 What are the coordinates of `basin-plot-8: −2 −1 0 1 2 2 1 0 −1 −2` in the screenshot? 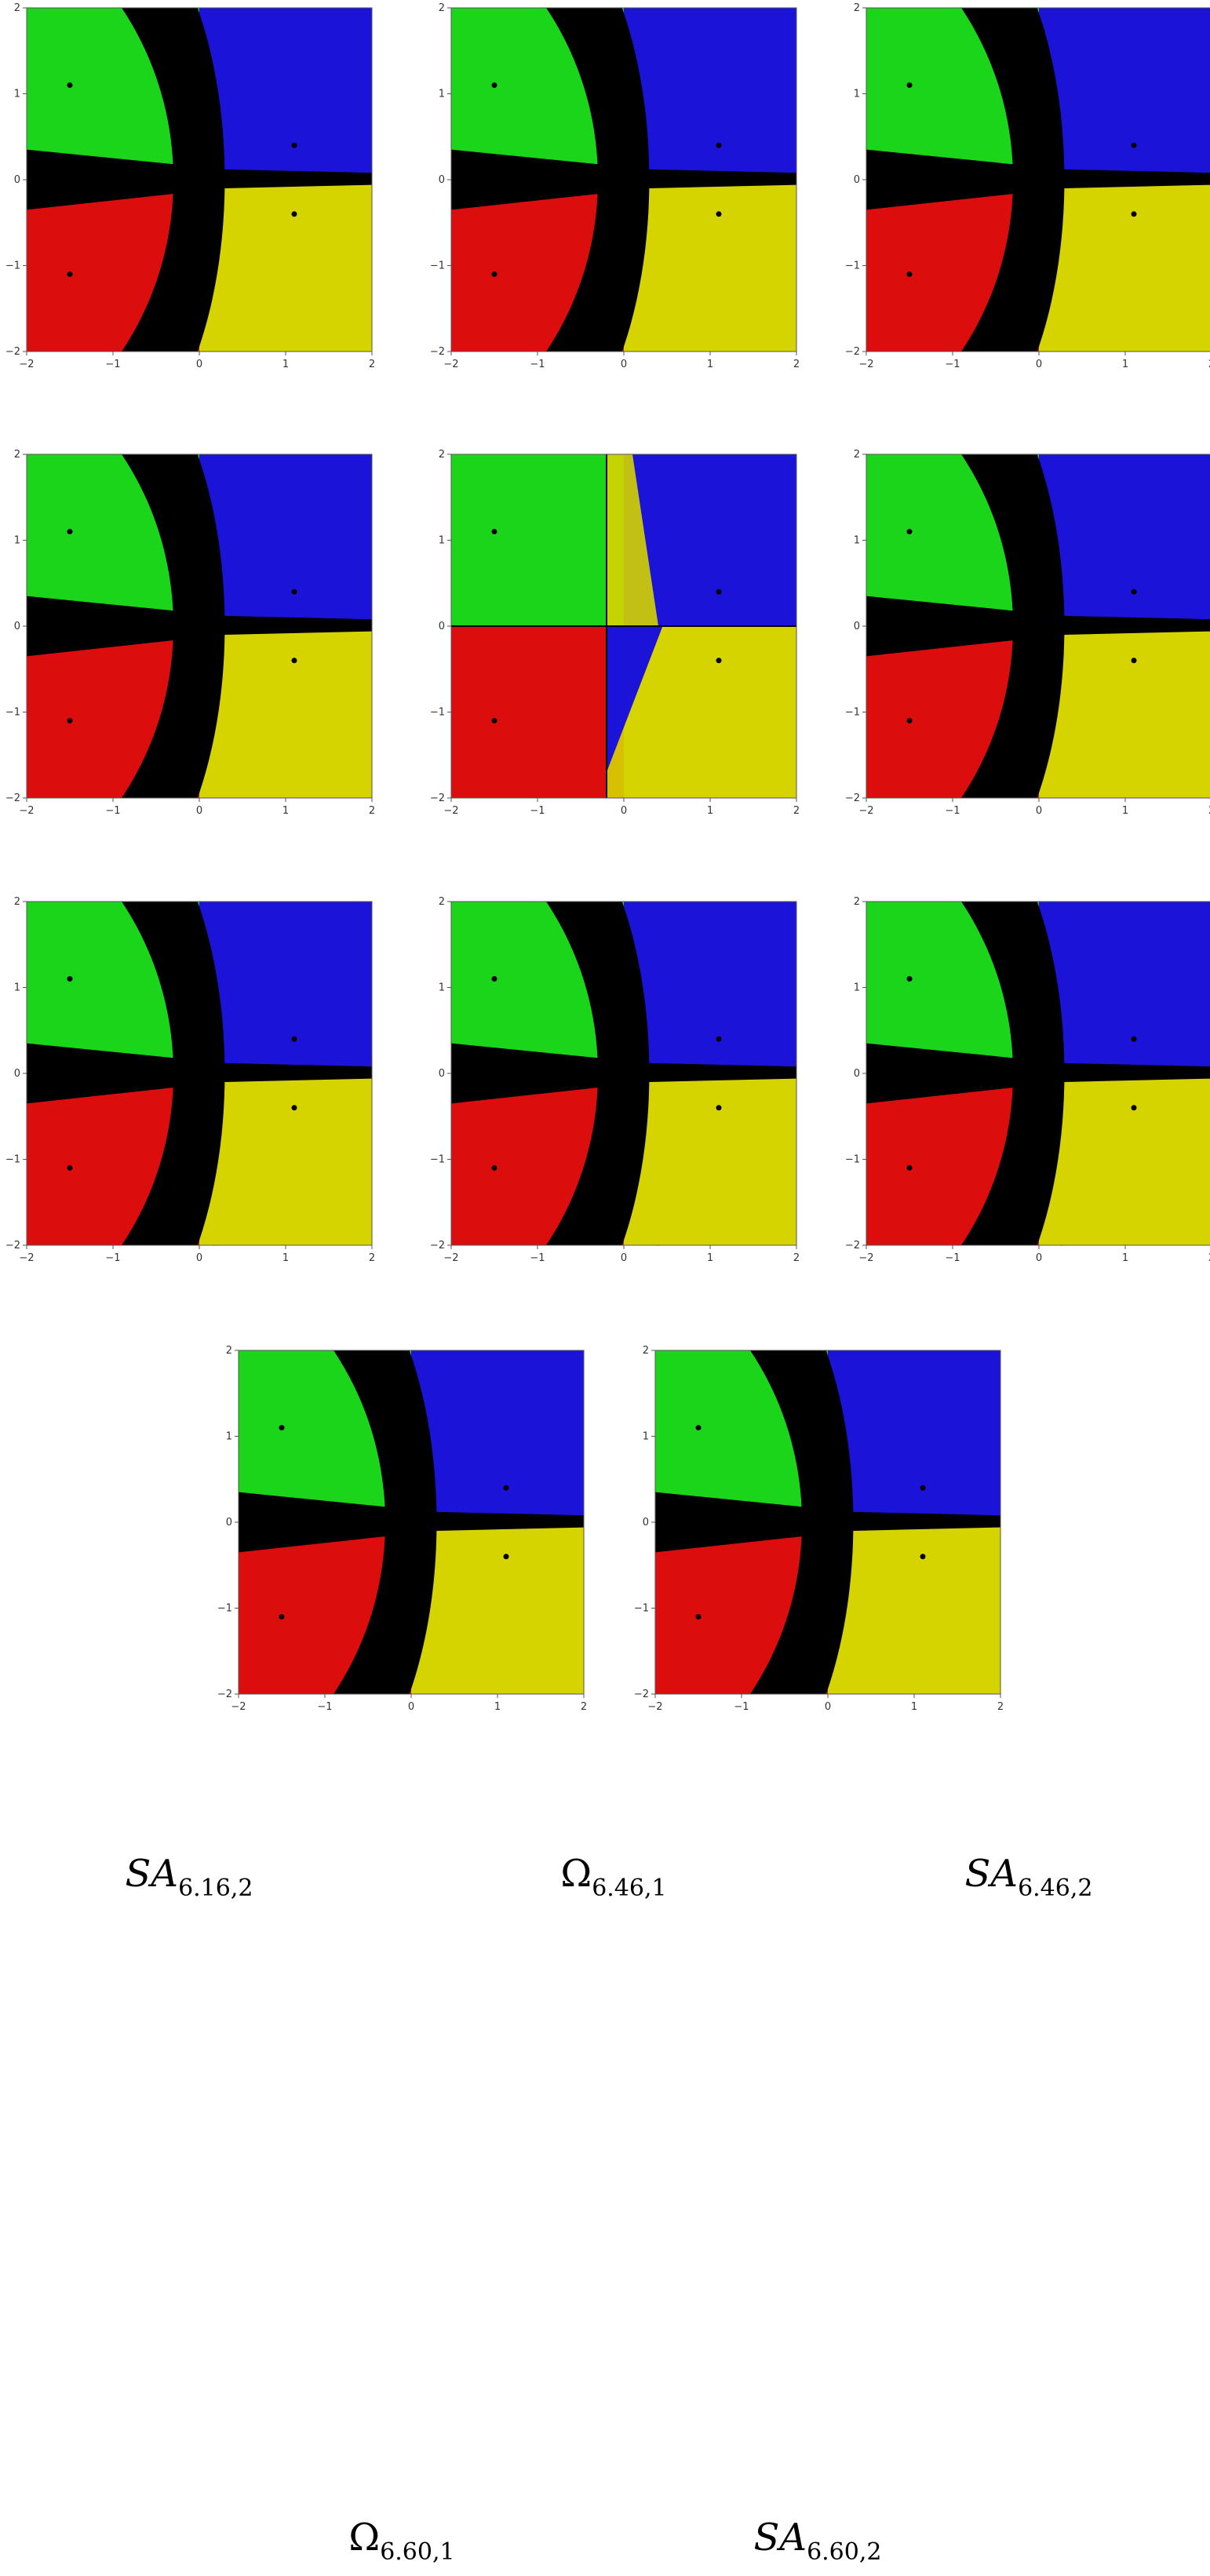 It's located at (614, 1083).